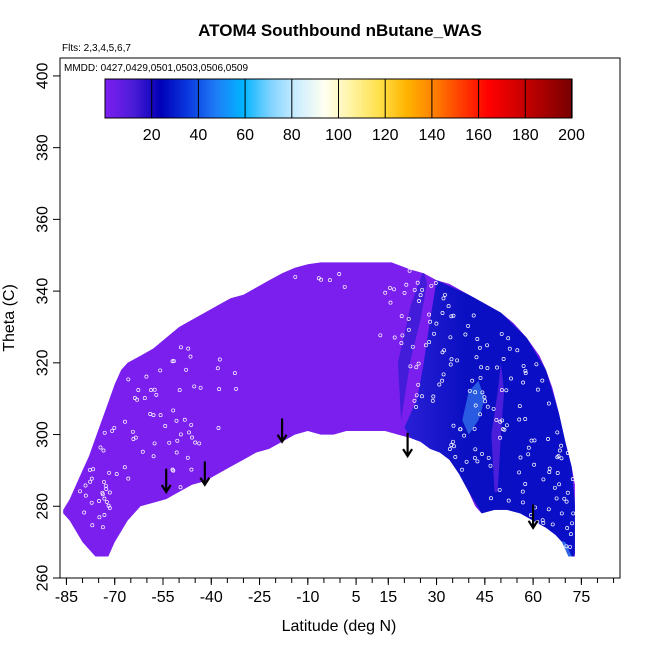  What do you see at coordinates (43, 506) in the screenshot?
I see `y-tick-label: 280` at bounding box center [43, 506].